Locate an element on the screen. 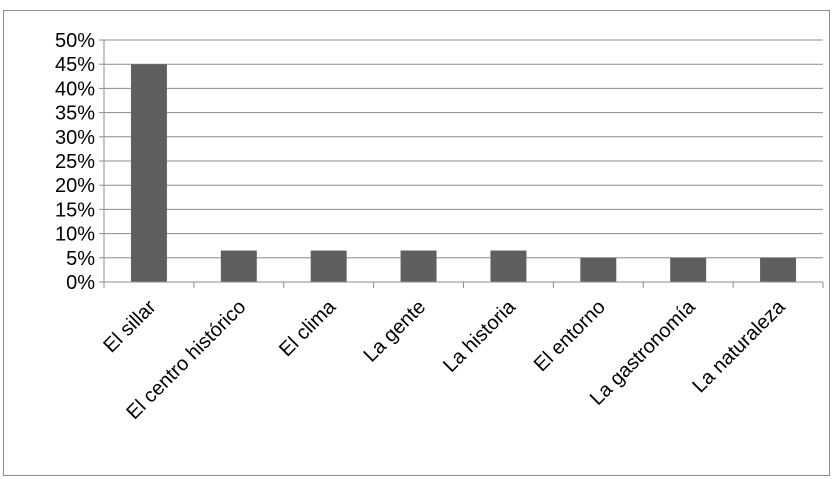  y-tick-label: 5% is located at coordinates (80, 259).